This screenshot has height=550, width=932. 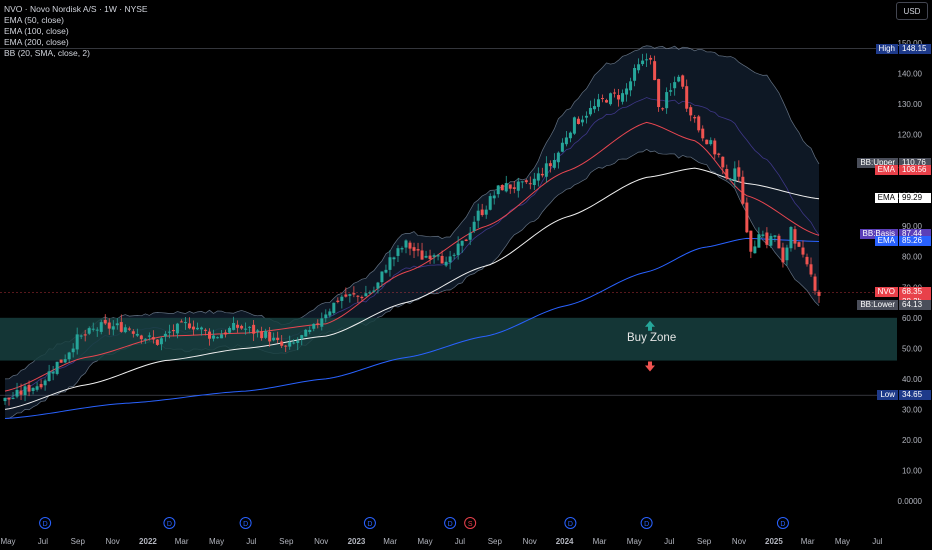 What do you see at coordinates (910, 501) in the screenshot?
I see `price-tick-label: 0.0000` at bounding box center [910, 501].